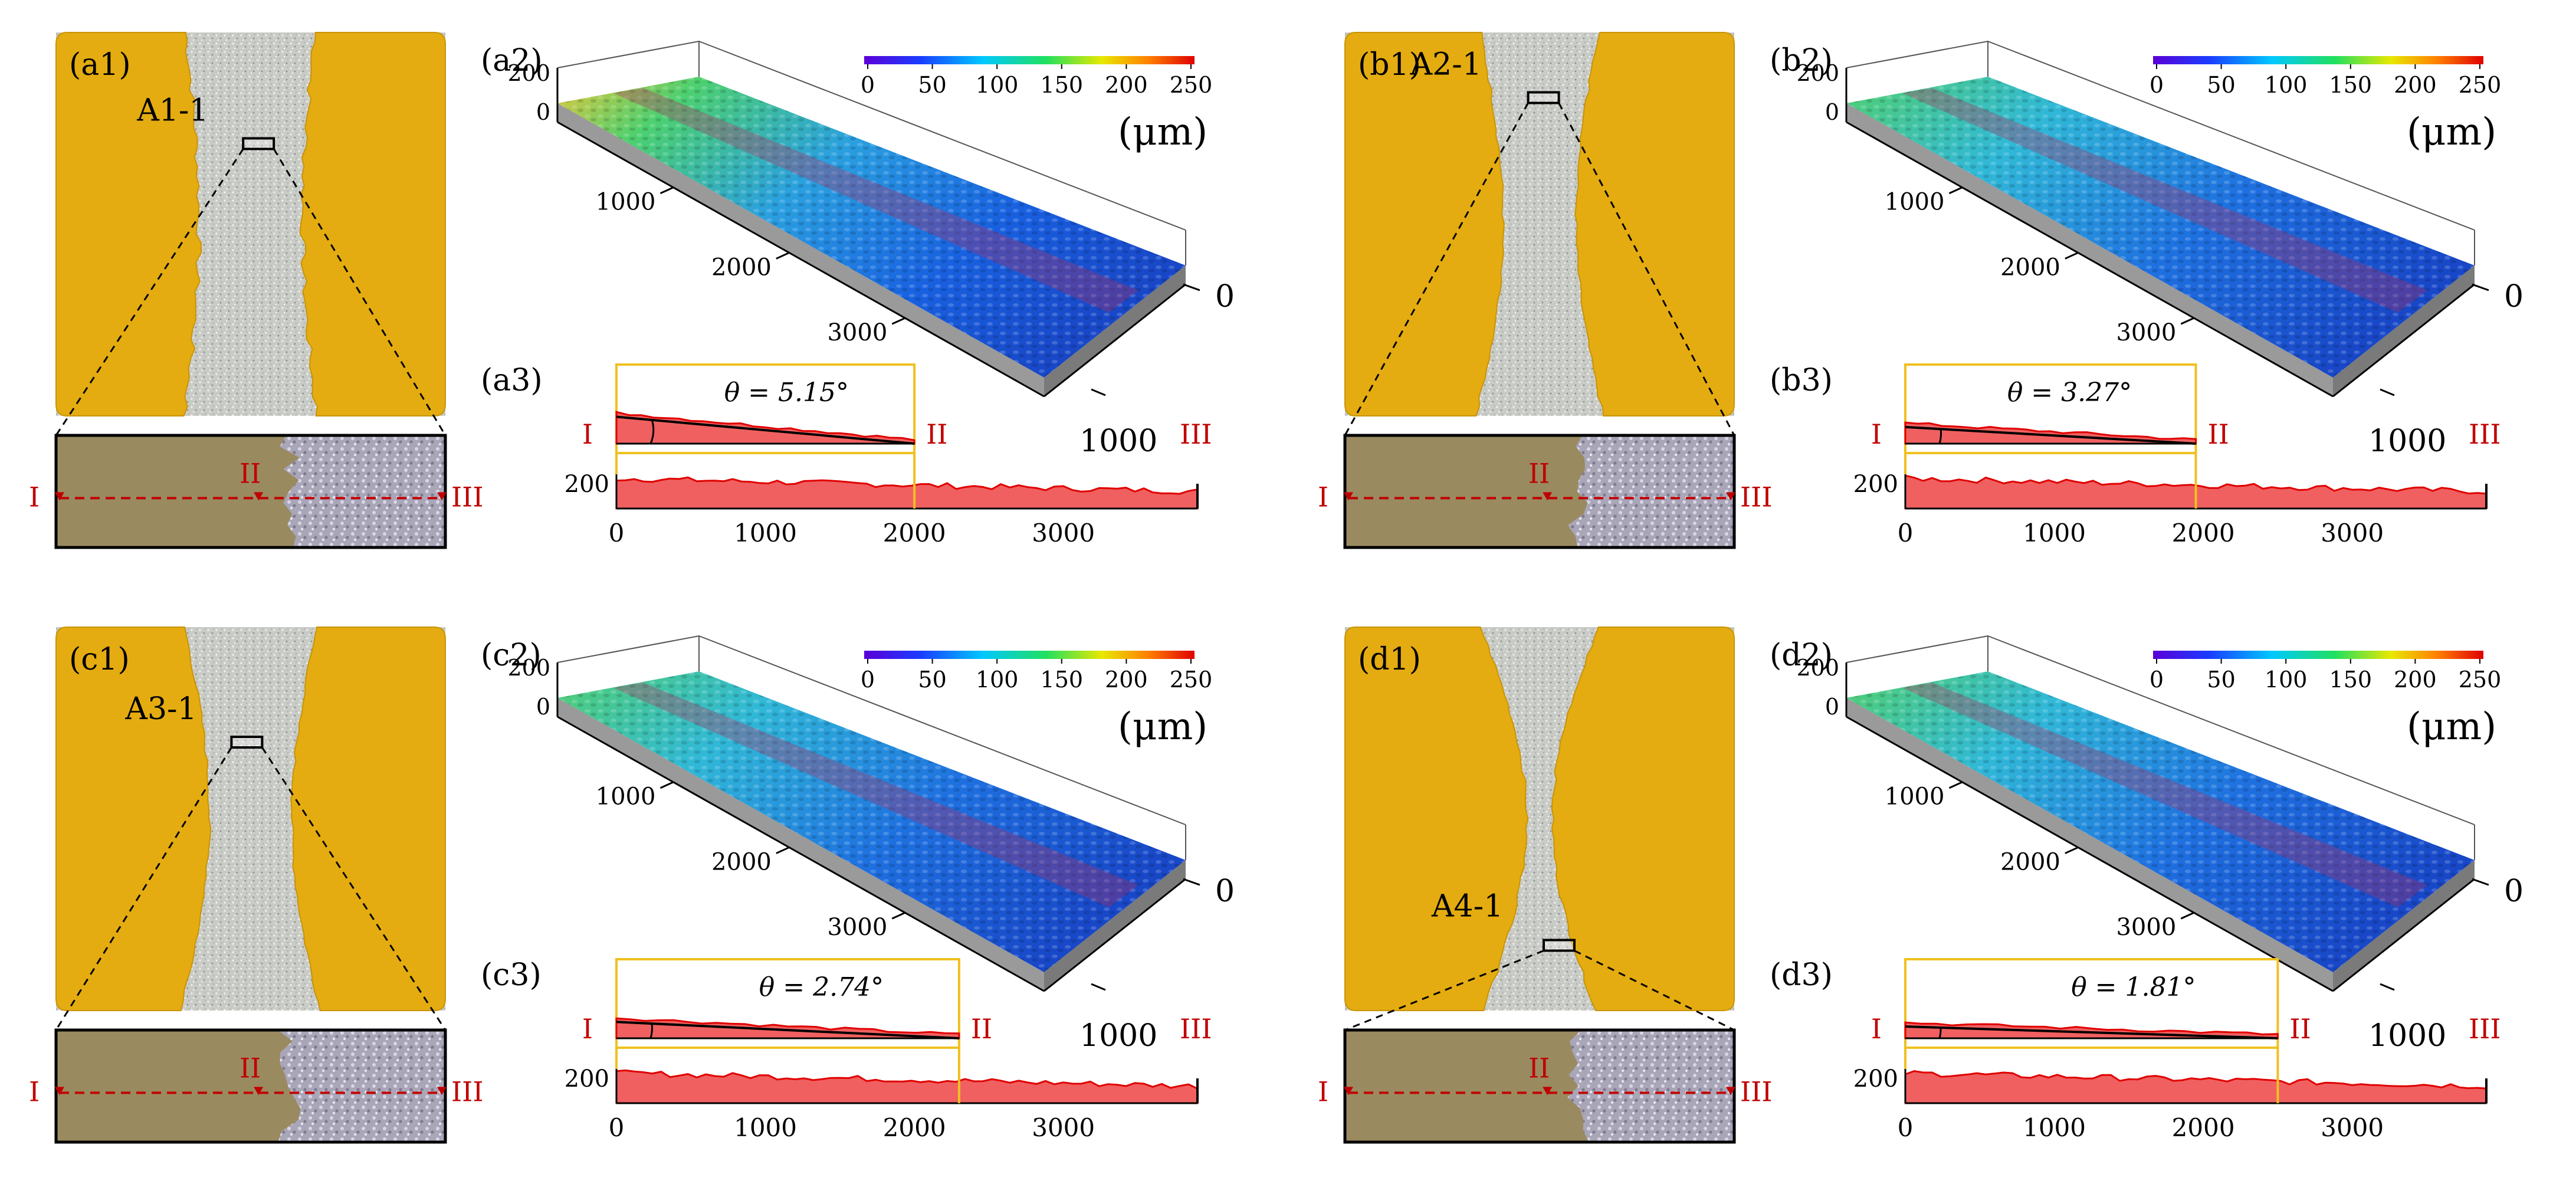 The image size is (2576, 1184). Describe the element at coordinates (2146, 927) in the screenshot. I see `depth-label-2: 3000` at that location.